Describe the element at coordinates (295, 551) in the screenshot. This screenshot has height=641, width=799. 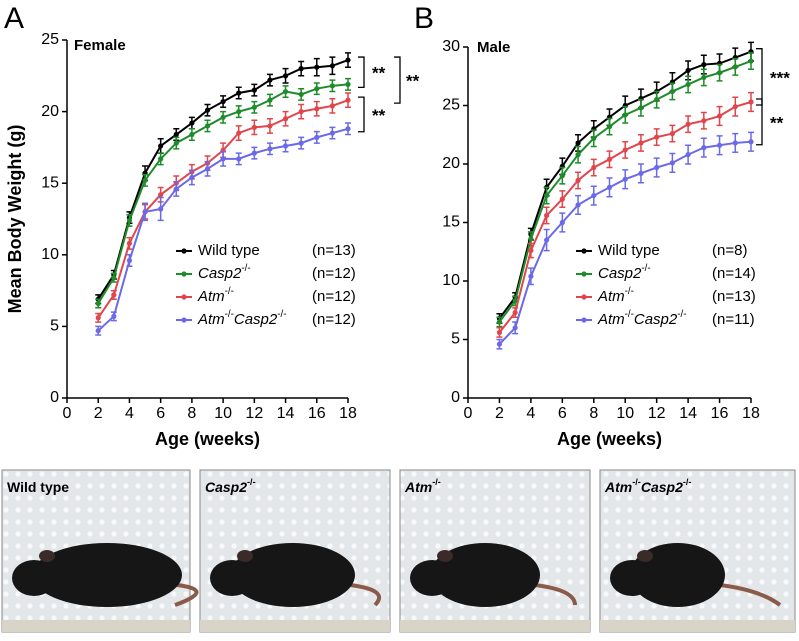
I see `photo: Casp2-/-` at that location.